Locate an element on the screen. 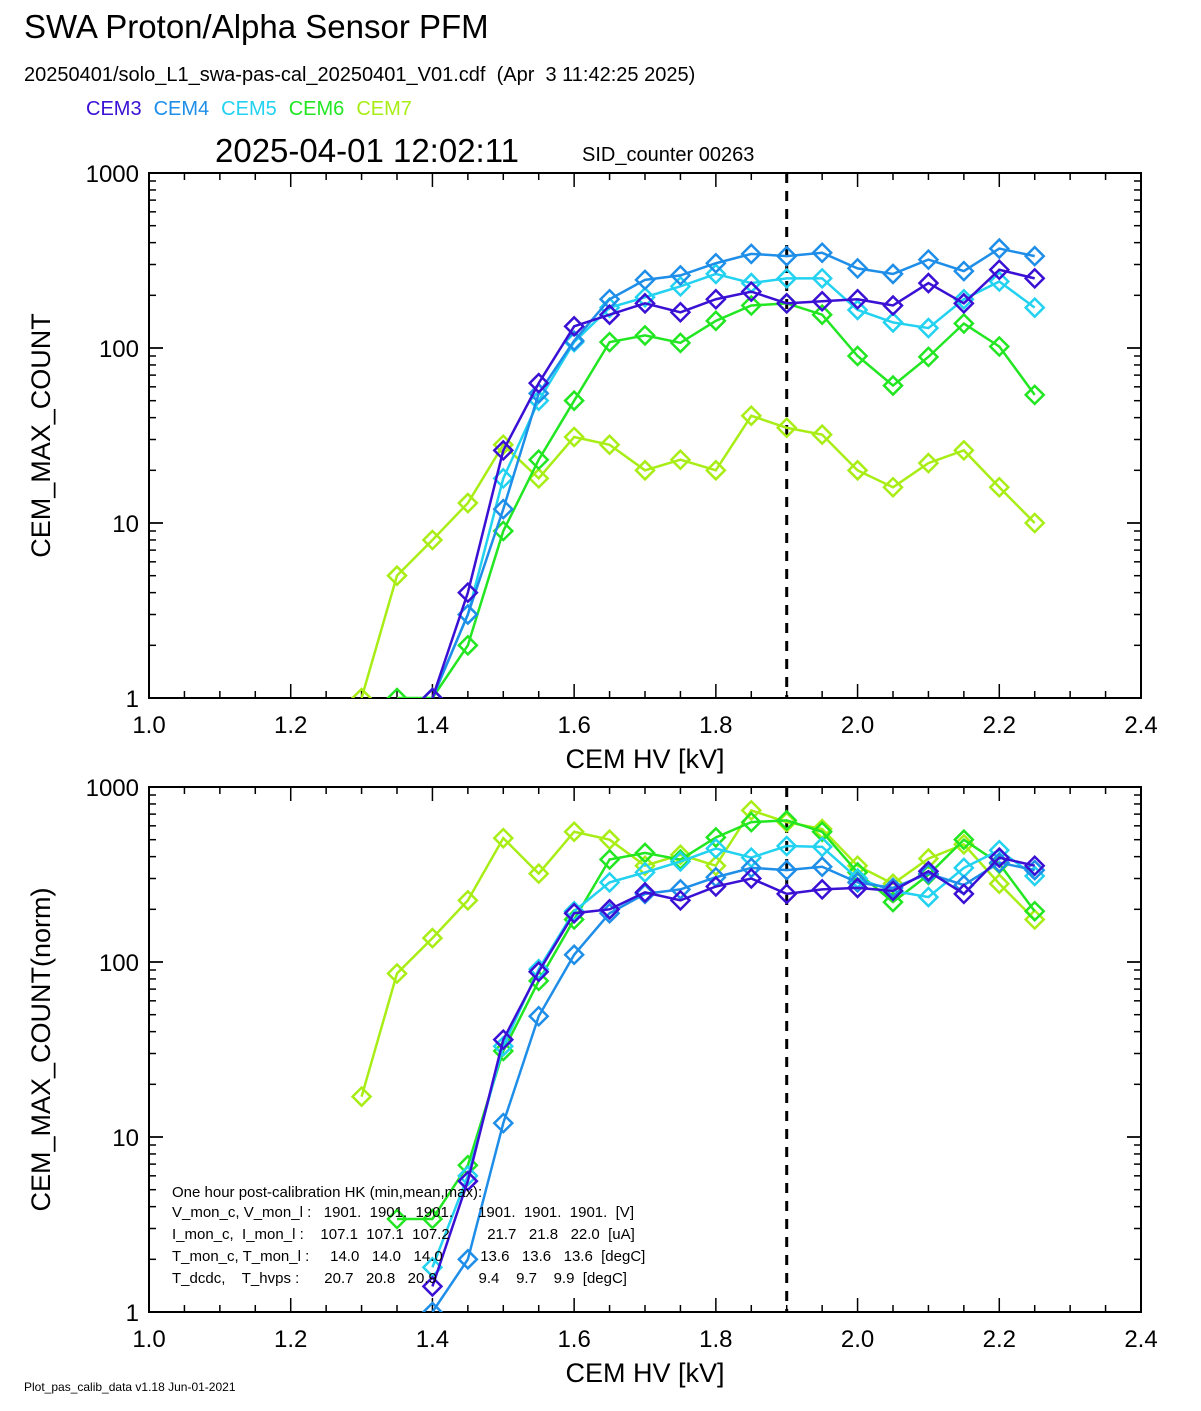 This screenshot has width=1201, height=1411. plot1-xtick-label: 1.4 is located at coordinates (432, 725).